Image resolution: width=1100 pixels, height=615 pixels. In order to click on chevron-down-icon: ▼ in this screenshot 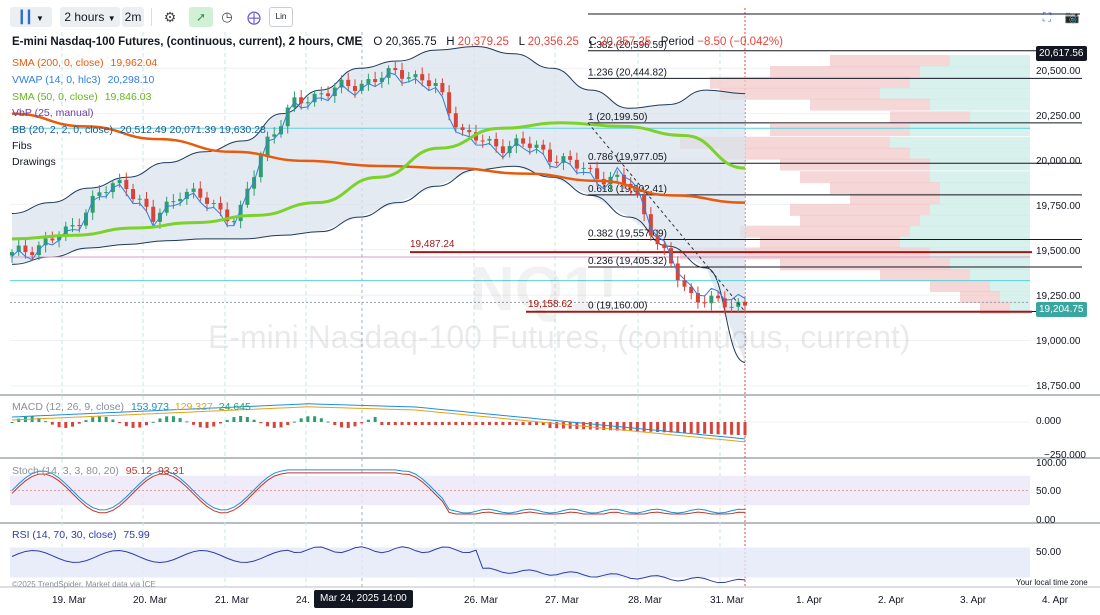, I will do `click(111, 18)`.